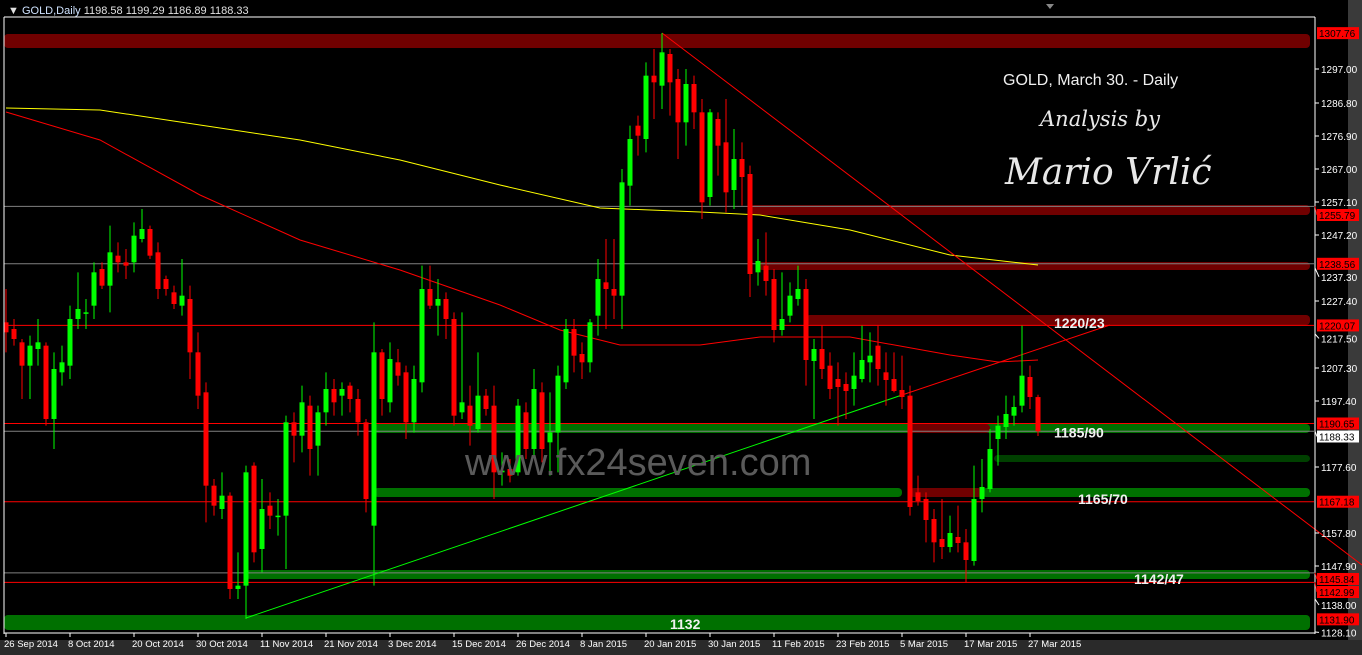  What do you see at coordinates (1339, 278) in the screenshot?
I see `y-tick-label: 1237.30` at bounding box center [1339, 278].